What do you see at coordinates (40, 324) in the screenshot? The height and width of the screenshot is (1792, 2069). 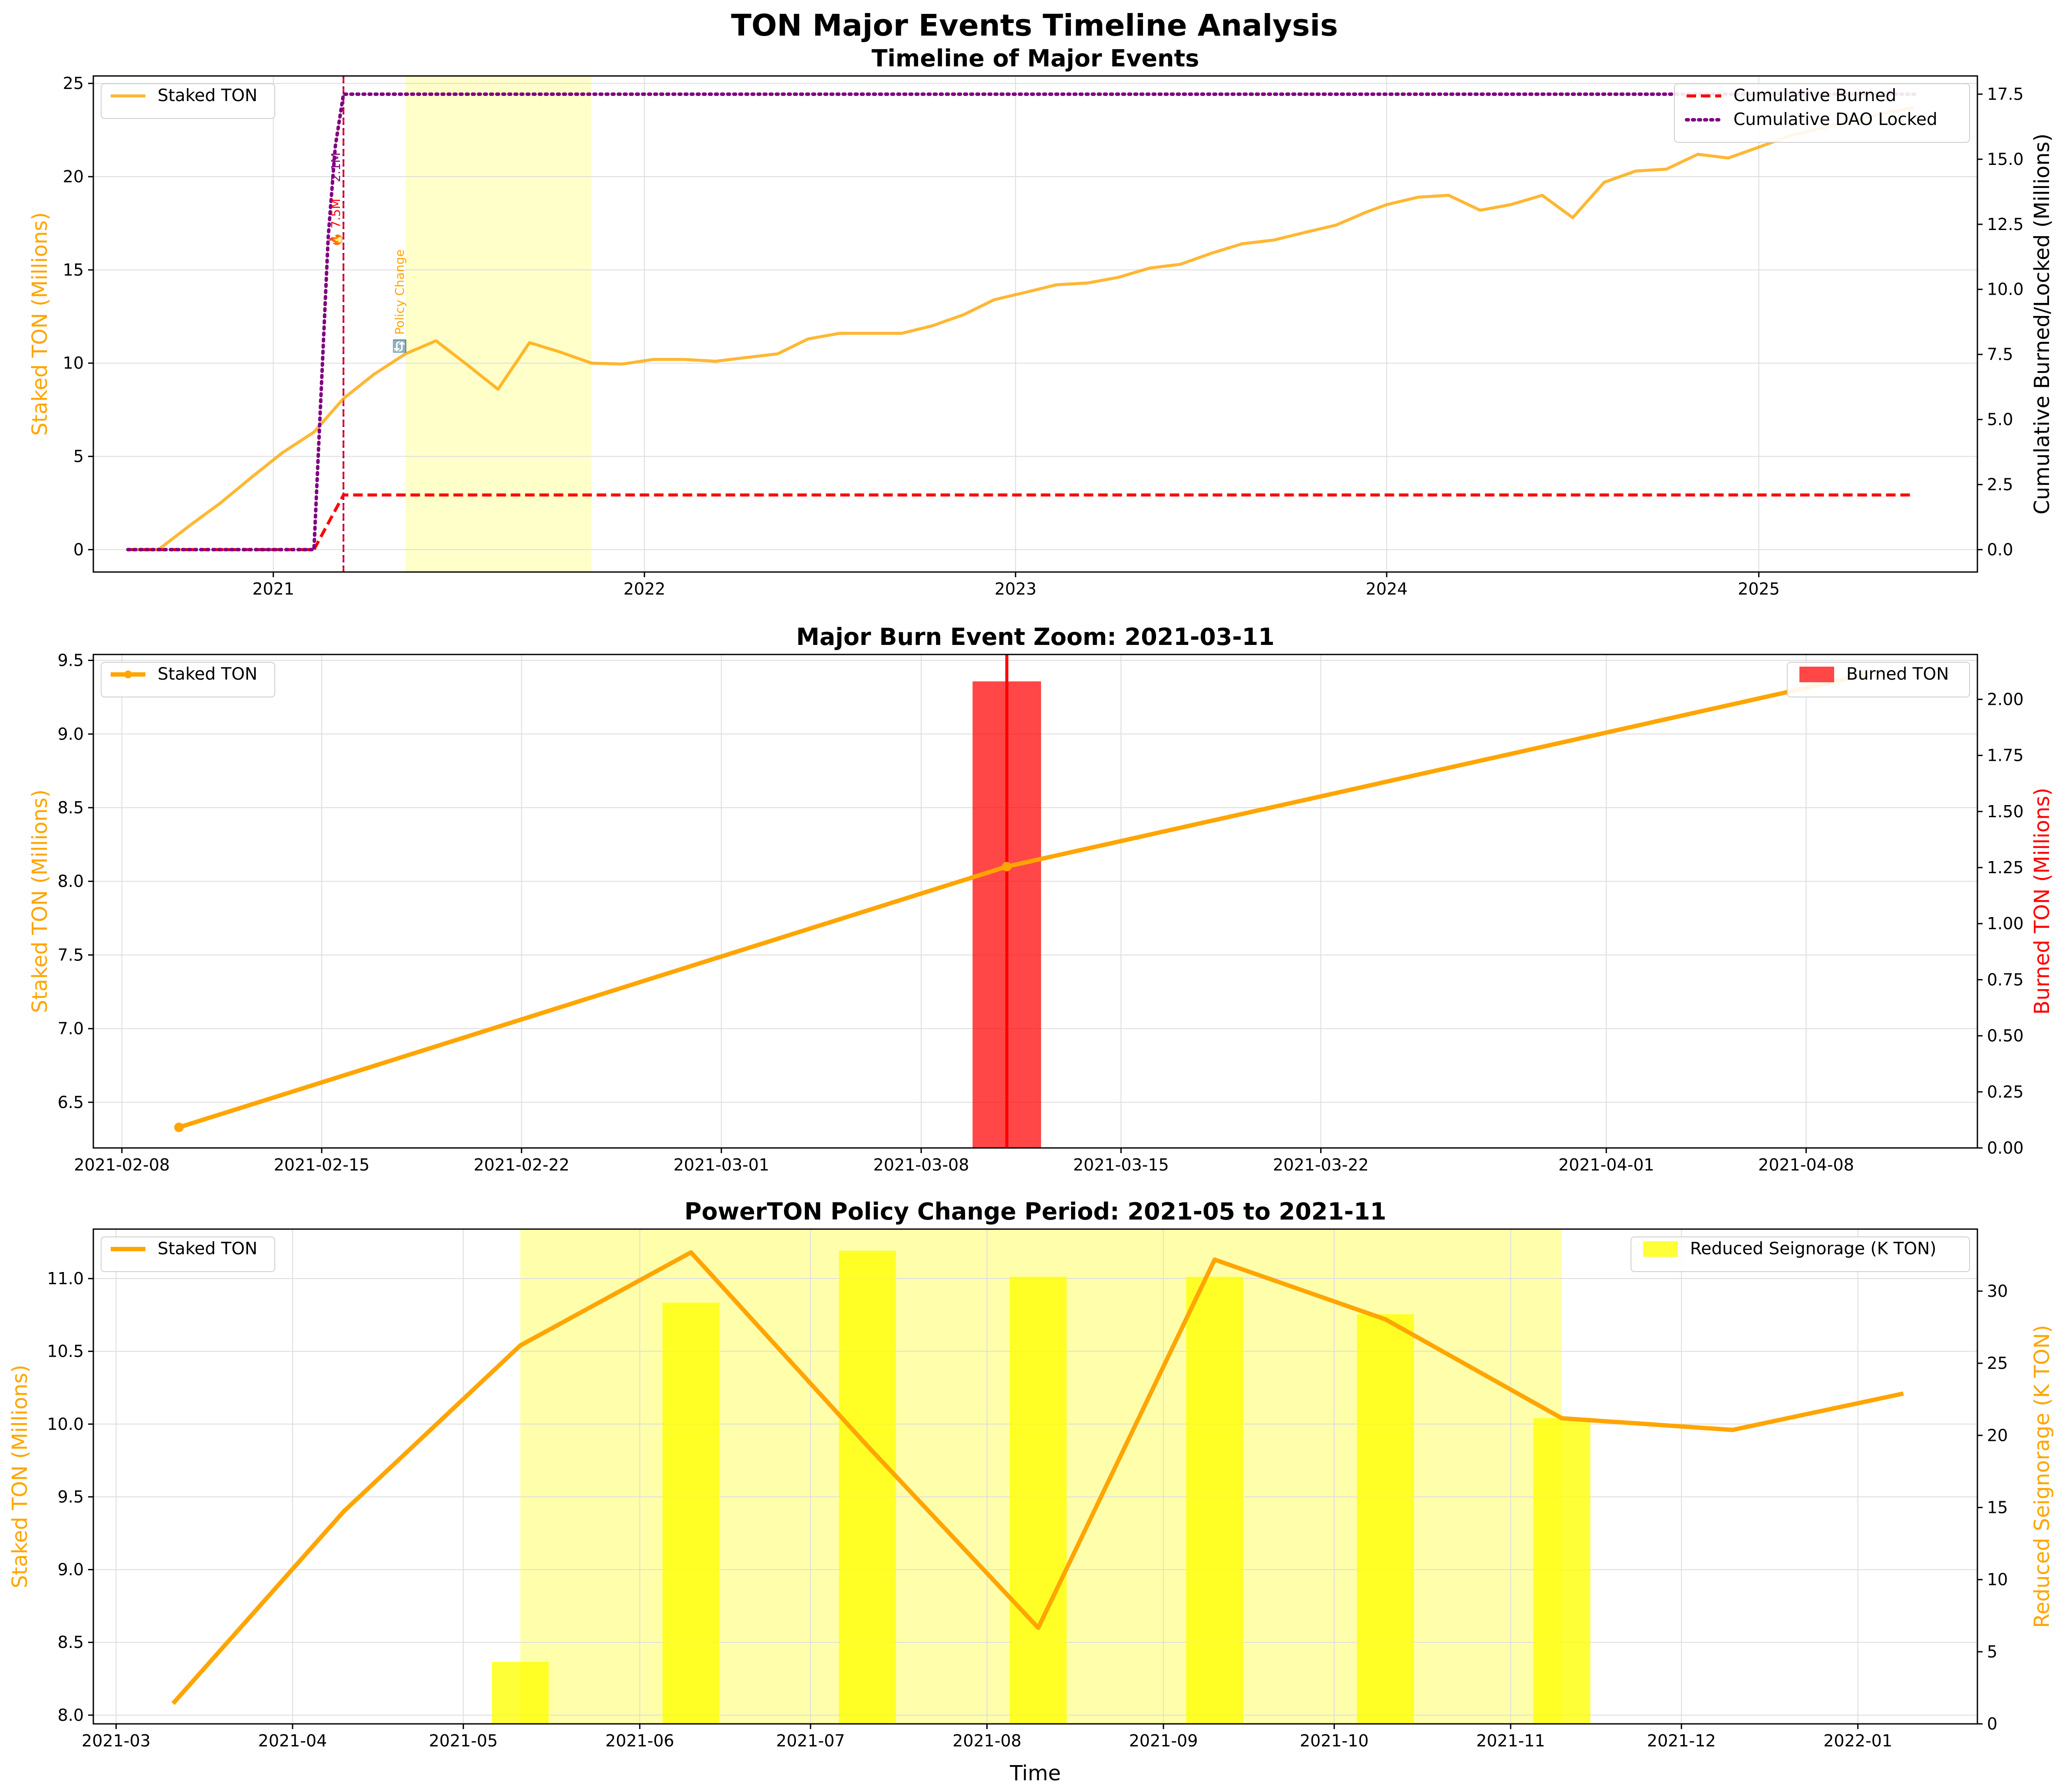 I see `y-axis-label-left: Staked TON (Millions)` at bounding box center [40, 324].